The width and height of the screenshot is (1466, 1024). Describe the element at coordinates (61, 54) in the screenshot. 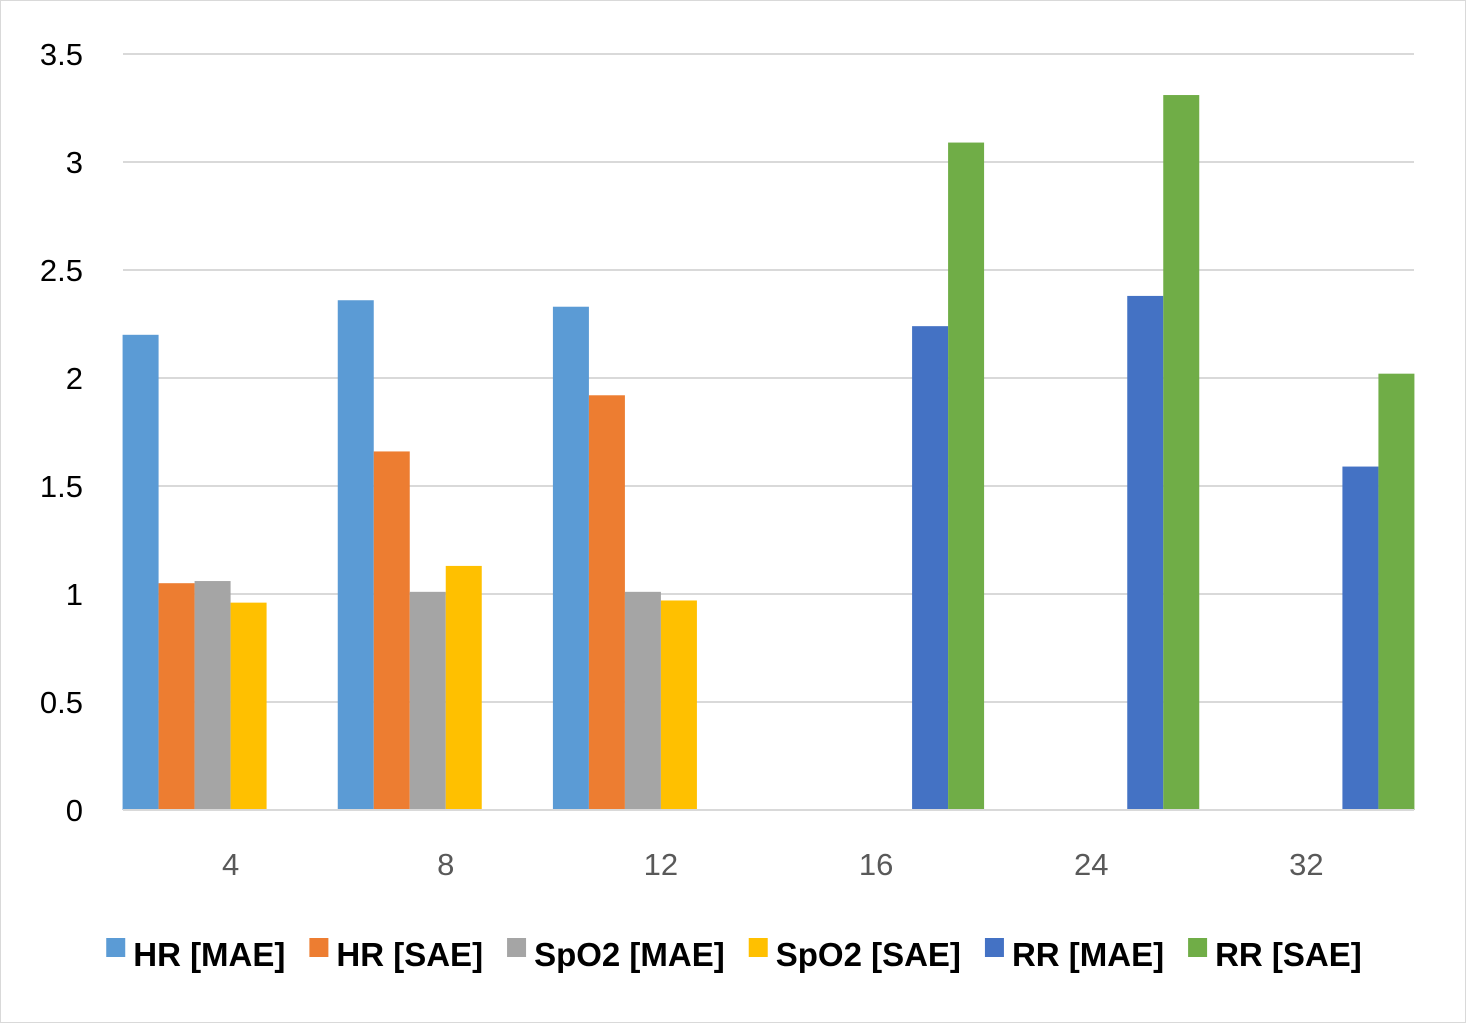

I see `y-tick-label: 3.5` at that location.